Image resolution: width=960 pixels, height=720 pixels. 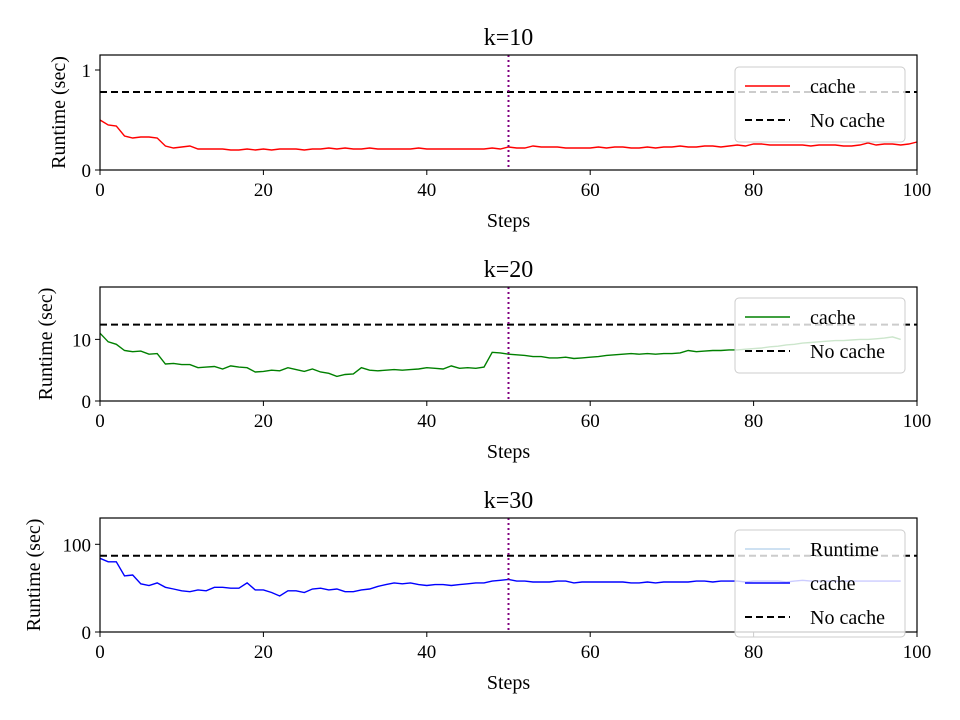 I want to click on chart-title: k=10, so click(x=509, y=38).